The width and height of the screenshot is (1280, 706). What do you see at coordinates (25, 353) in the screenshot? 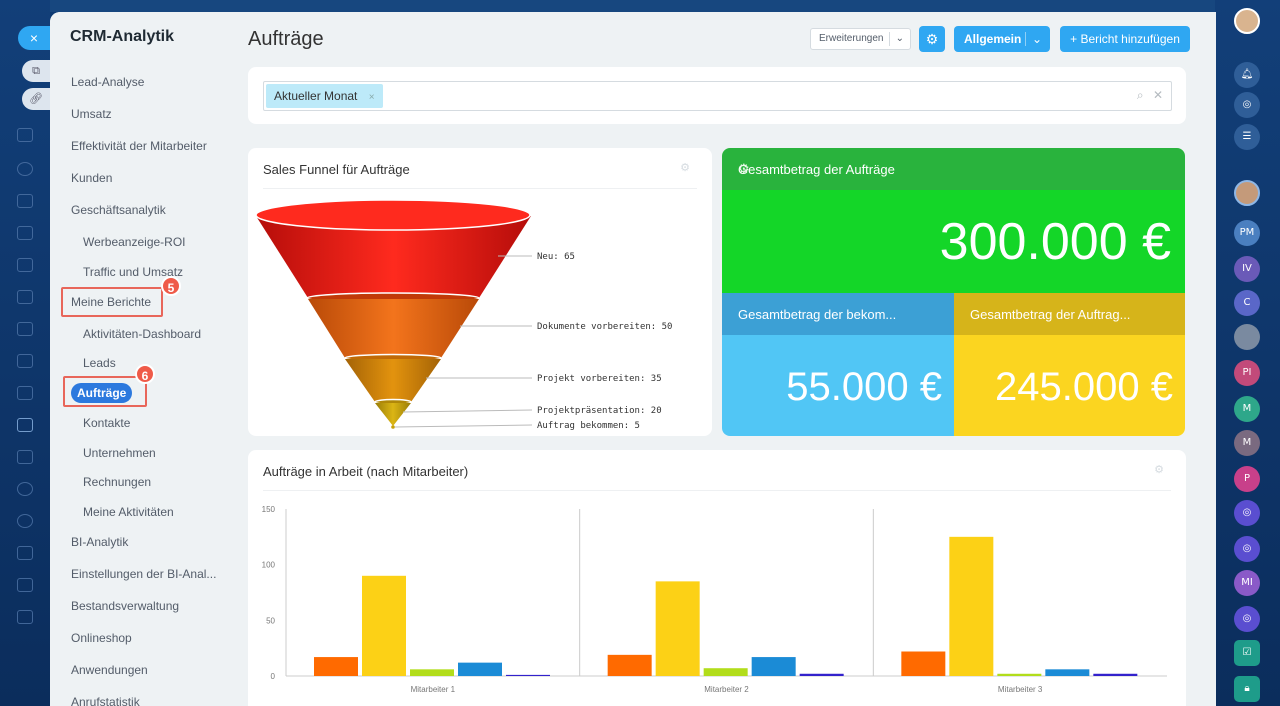
I see `background-left-menu` at bounding box center [25, 353].